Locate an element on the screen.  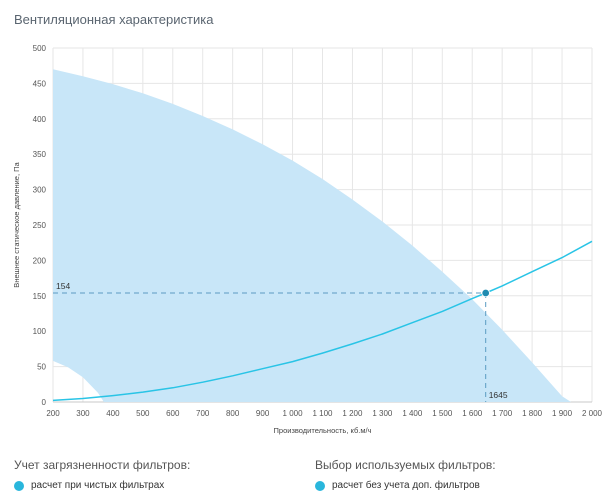
x-tick-label: 1 400 is located at coordinates (412, 413).